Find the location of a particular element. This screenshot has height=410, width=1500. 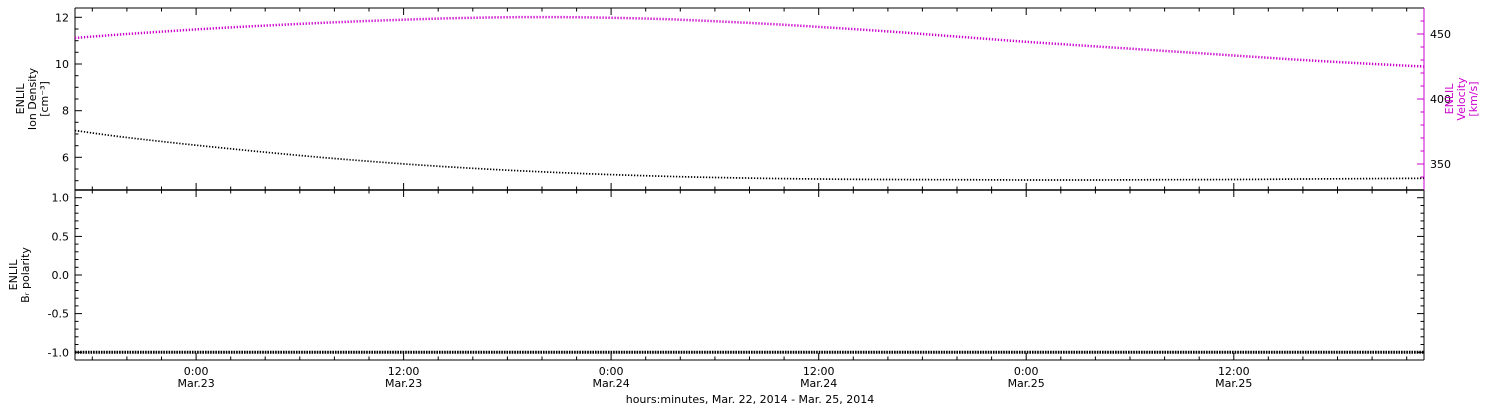

br-polarity-axis-title: ENLIL Bᵣ polarity is located at coordinates (19, 275).